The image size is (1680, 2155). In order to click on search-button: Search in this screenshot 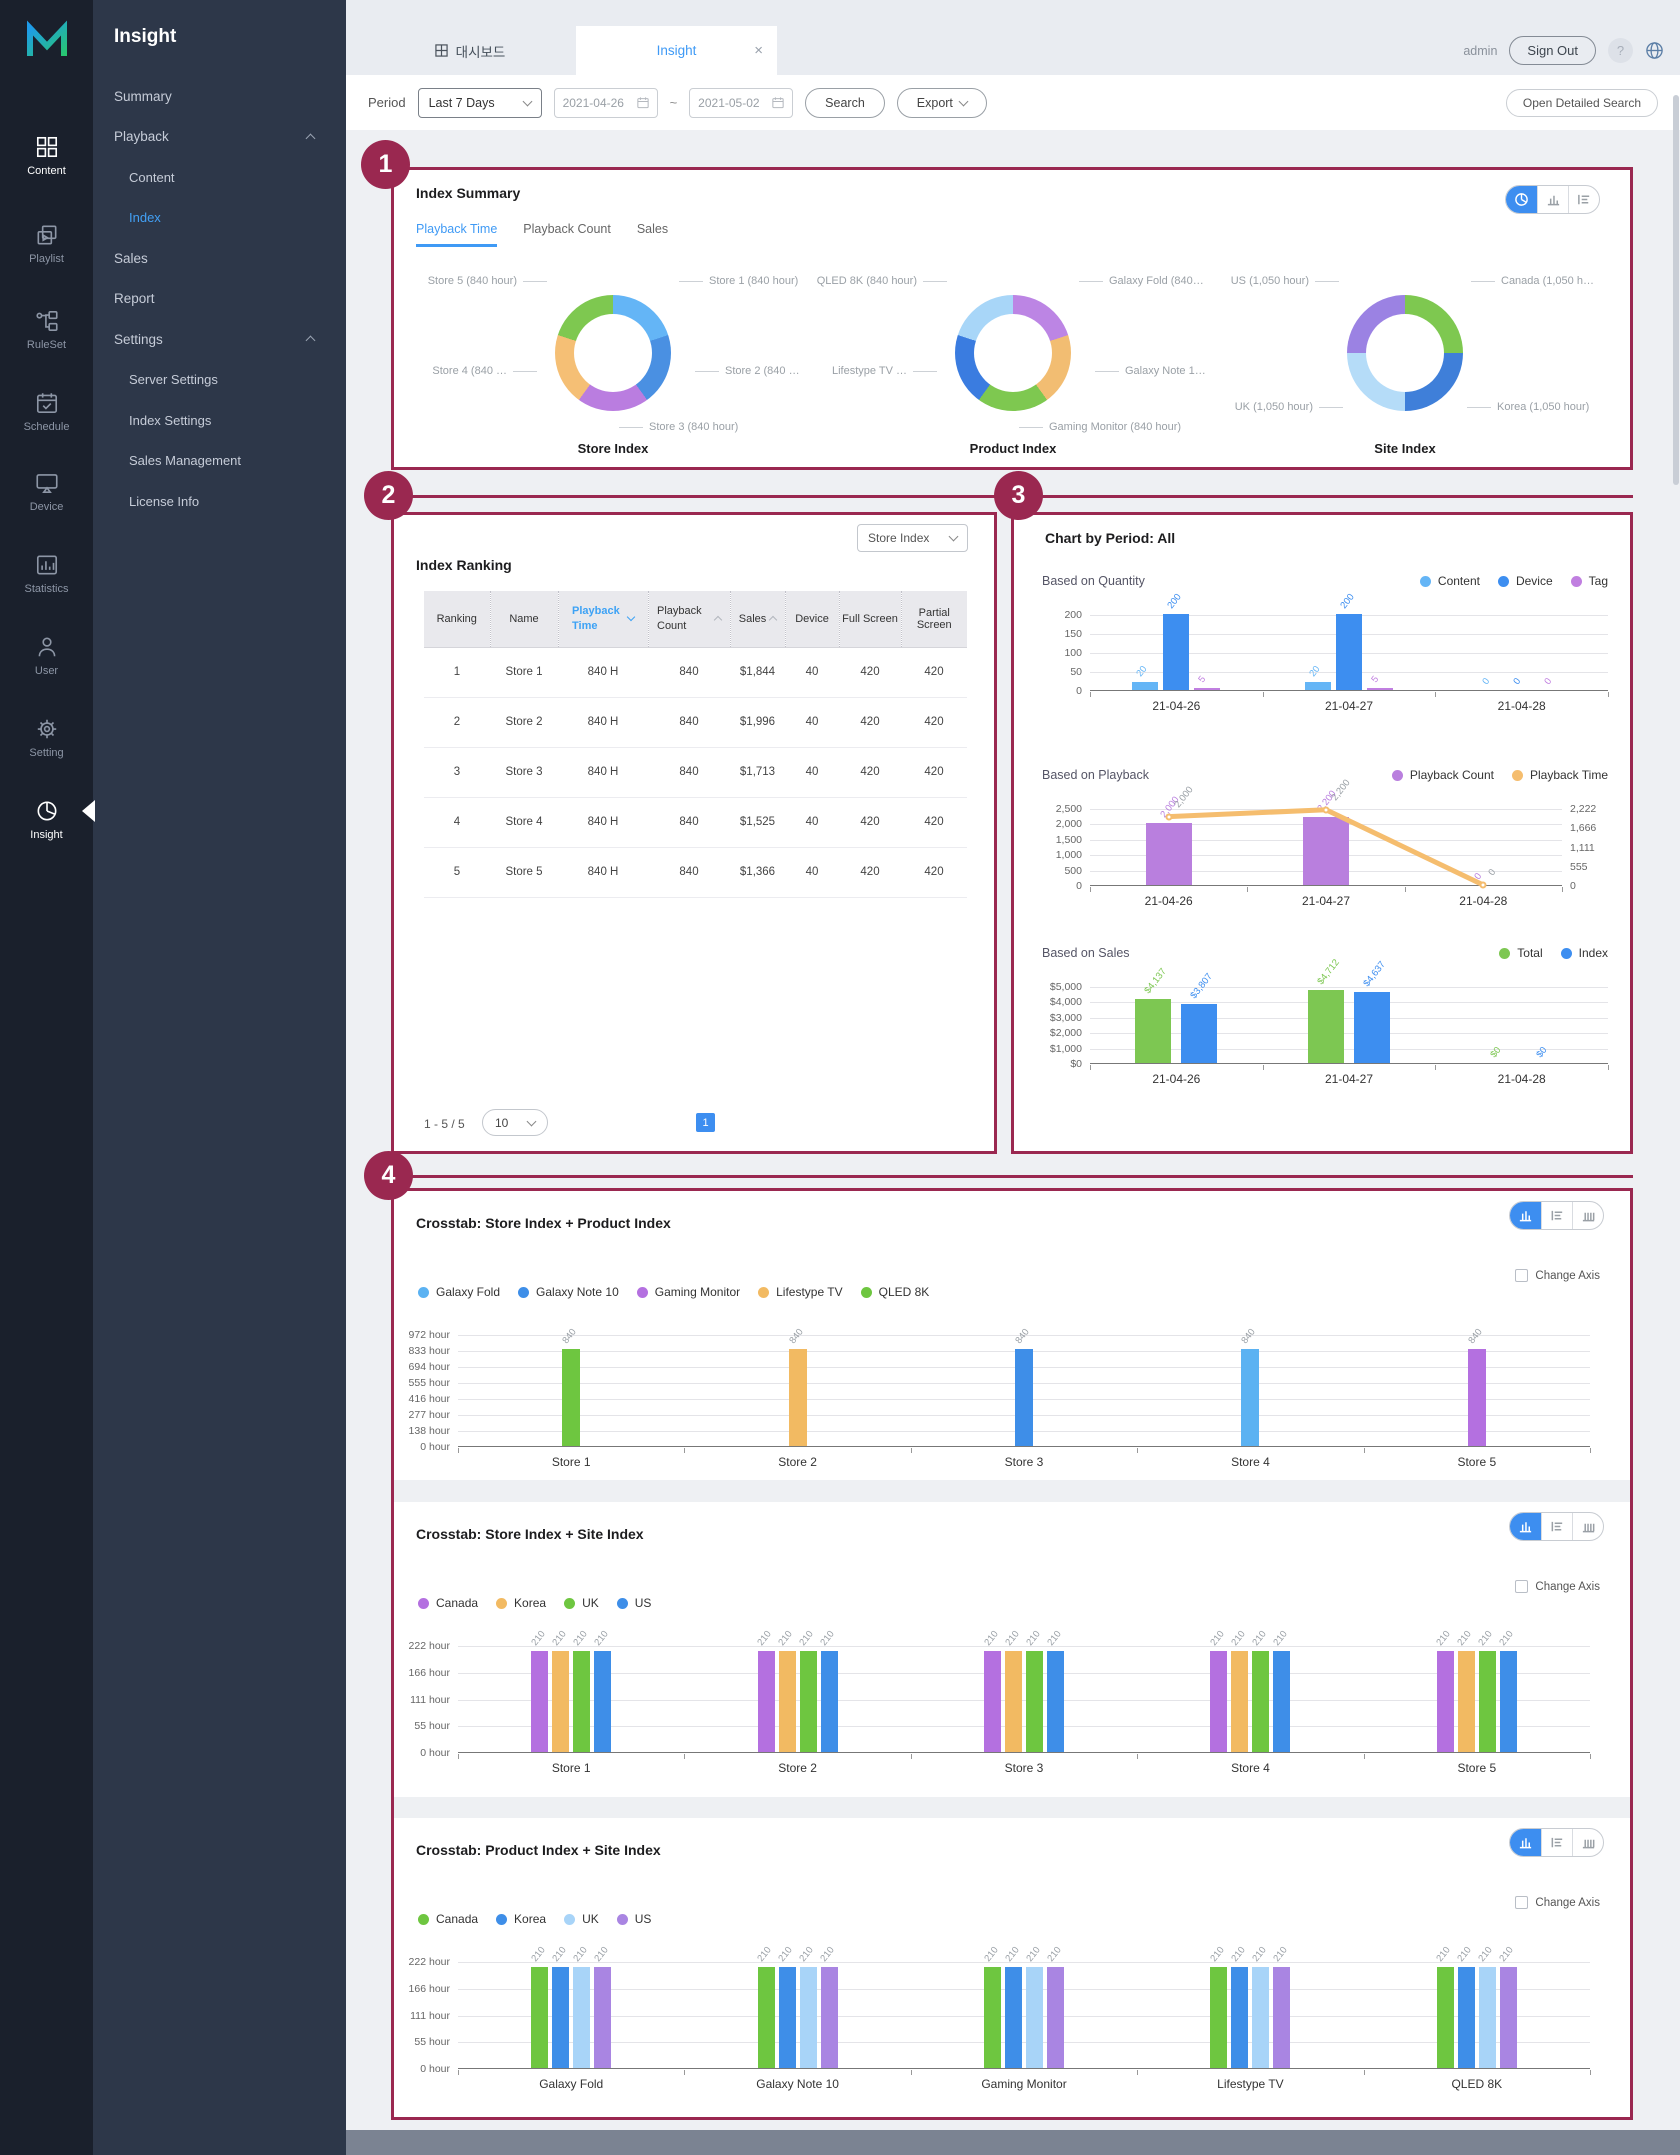, I will do `click(845, 102)`.